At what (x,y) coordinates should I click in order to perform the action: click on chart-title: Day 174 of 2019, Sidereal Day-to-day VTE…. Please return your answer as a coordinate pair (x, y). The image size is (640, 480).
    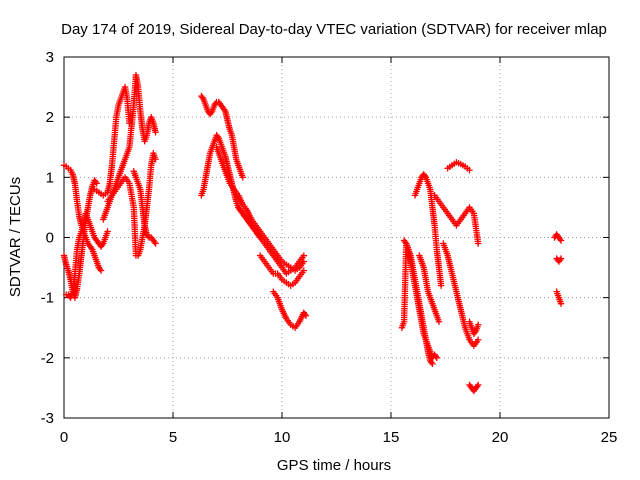
    Looking at the image, I should click on (334, 29).